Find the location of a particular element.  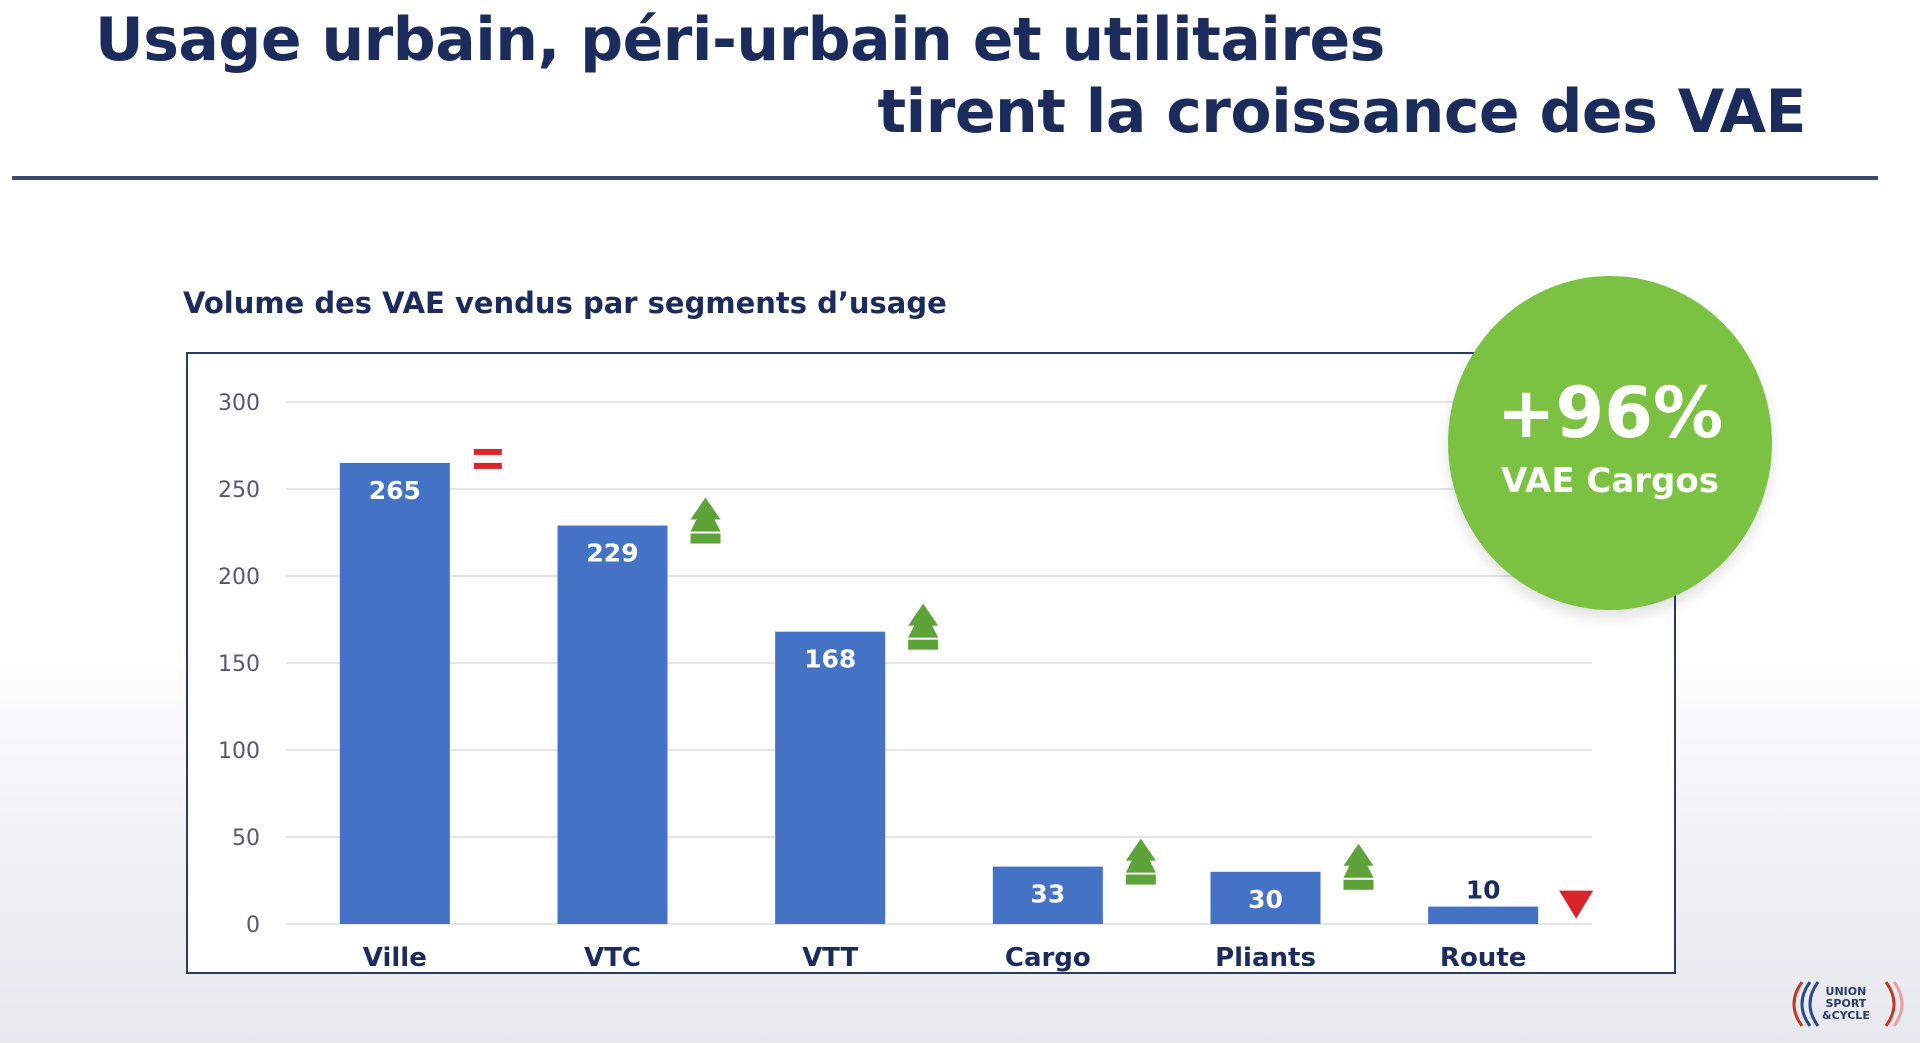

logo-text: UNION SPORT &CYCLE is located at coordinates (1846, 1004).